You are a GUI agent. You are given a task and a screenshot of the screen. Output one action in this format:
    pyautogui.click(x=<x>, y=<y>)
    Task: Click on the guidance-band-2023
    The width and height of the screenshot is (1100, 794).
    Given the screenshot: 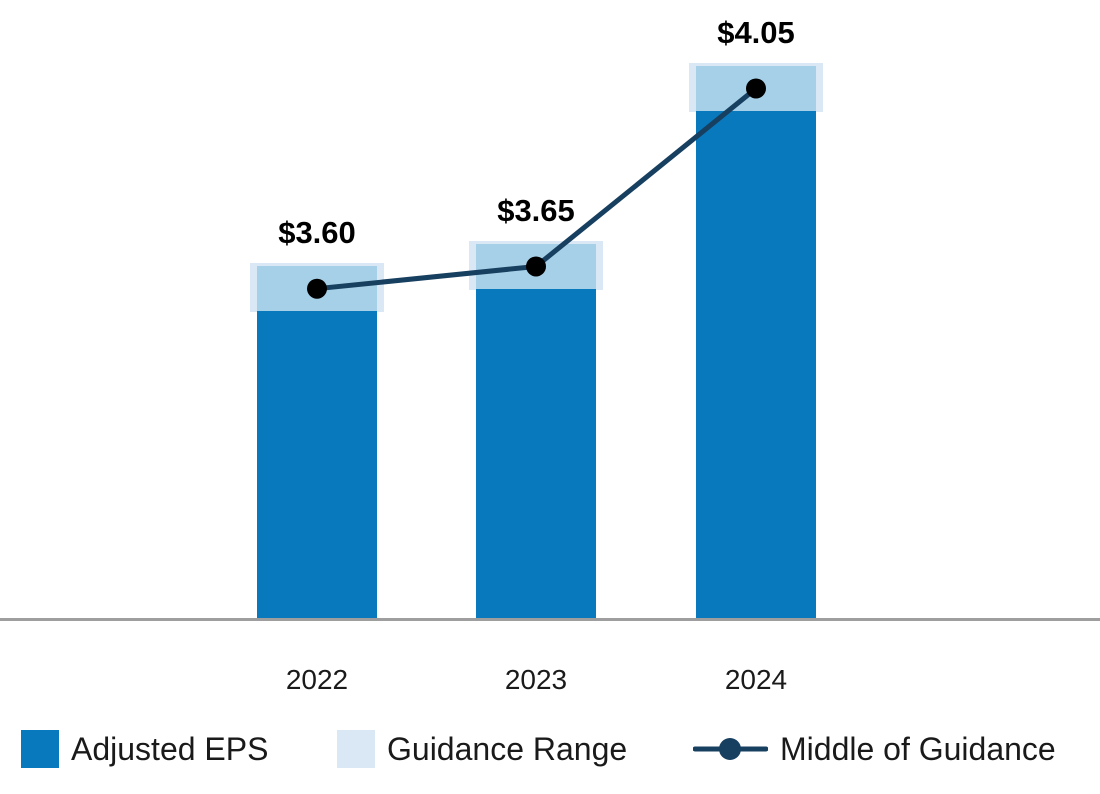 What is the action you would take?
    pyautogui.click(x=536, y=266)
    